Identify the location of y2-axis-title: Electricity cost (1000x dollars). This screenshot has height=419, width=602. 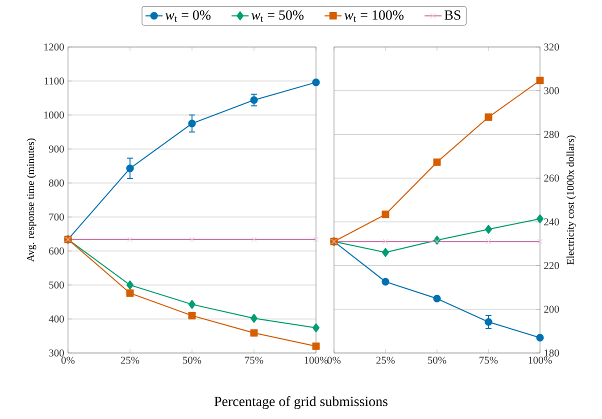
(571, 200).